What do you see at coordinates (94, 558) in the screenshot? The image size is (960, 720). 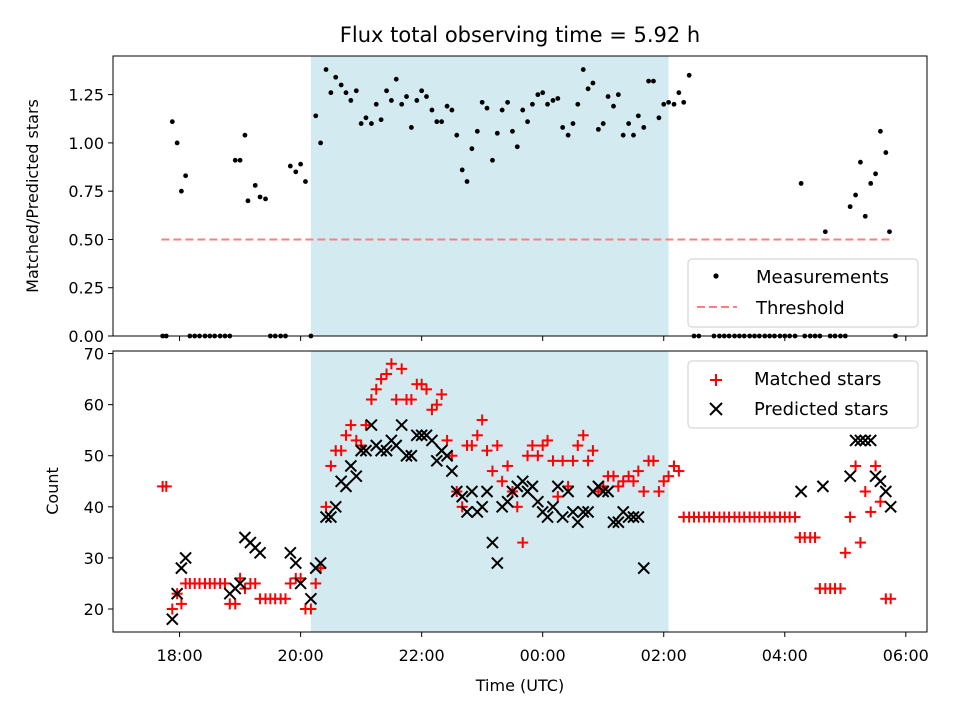 I see `bottom-y-tick-label: 30` at bounding box center [94, 558].